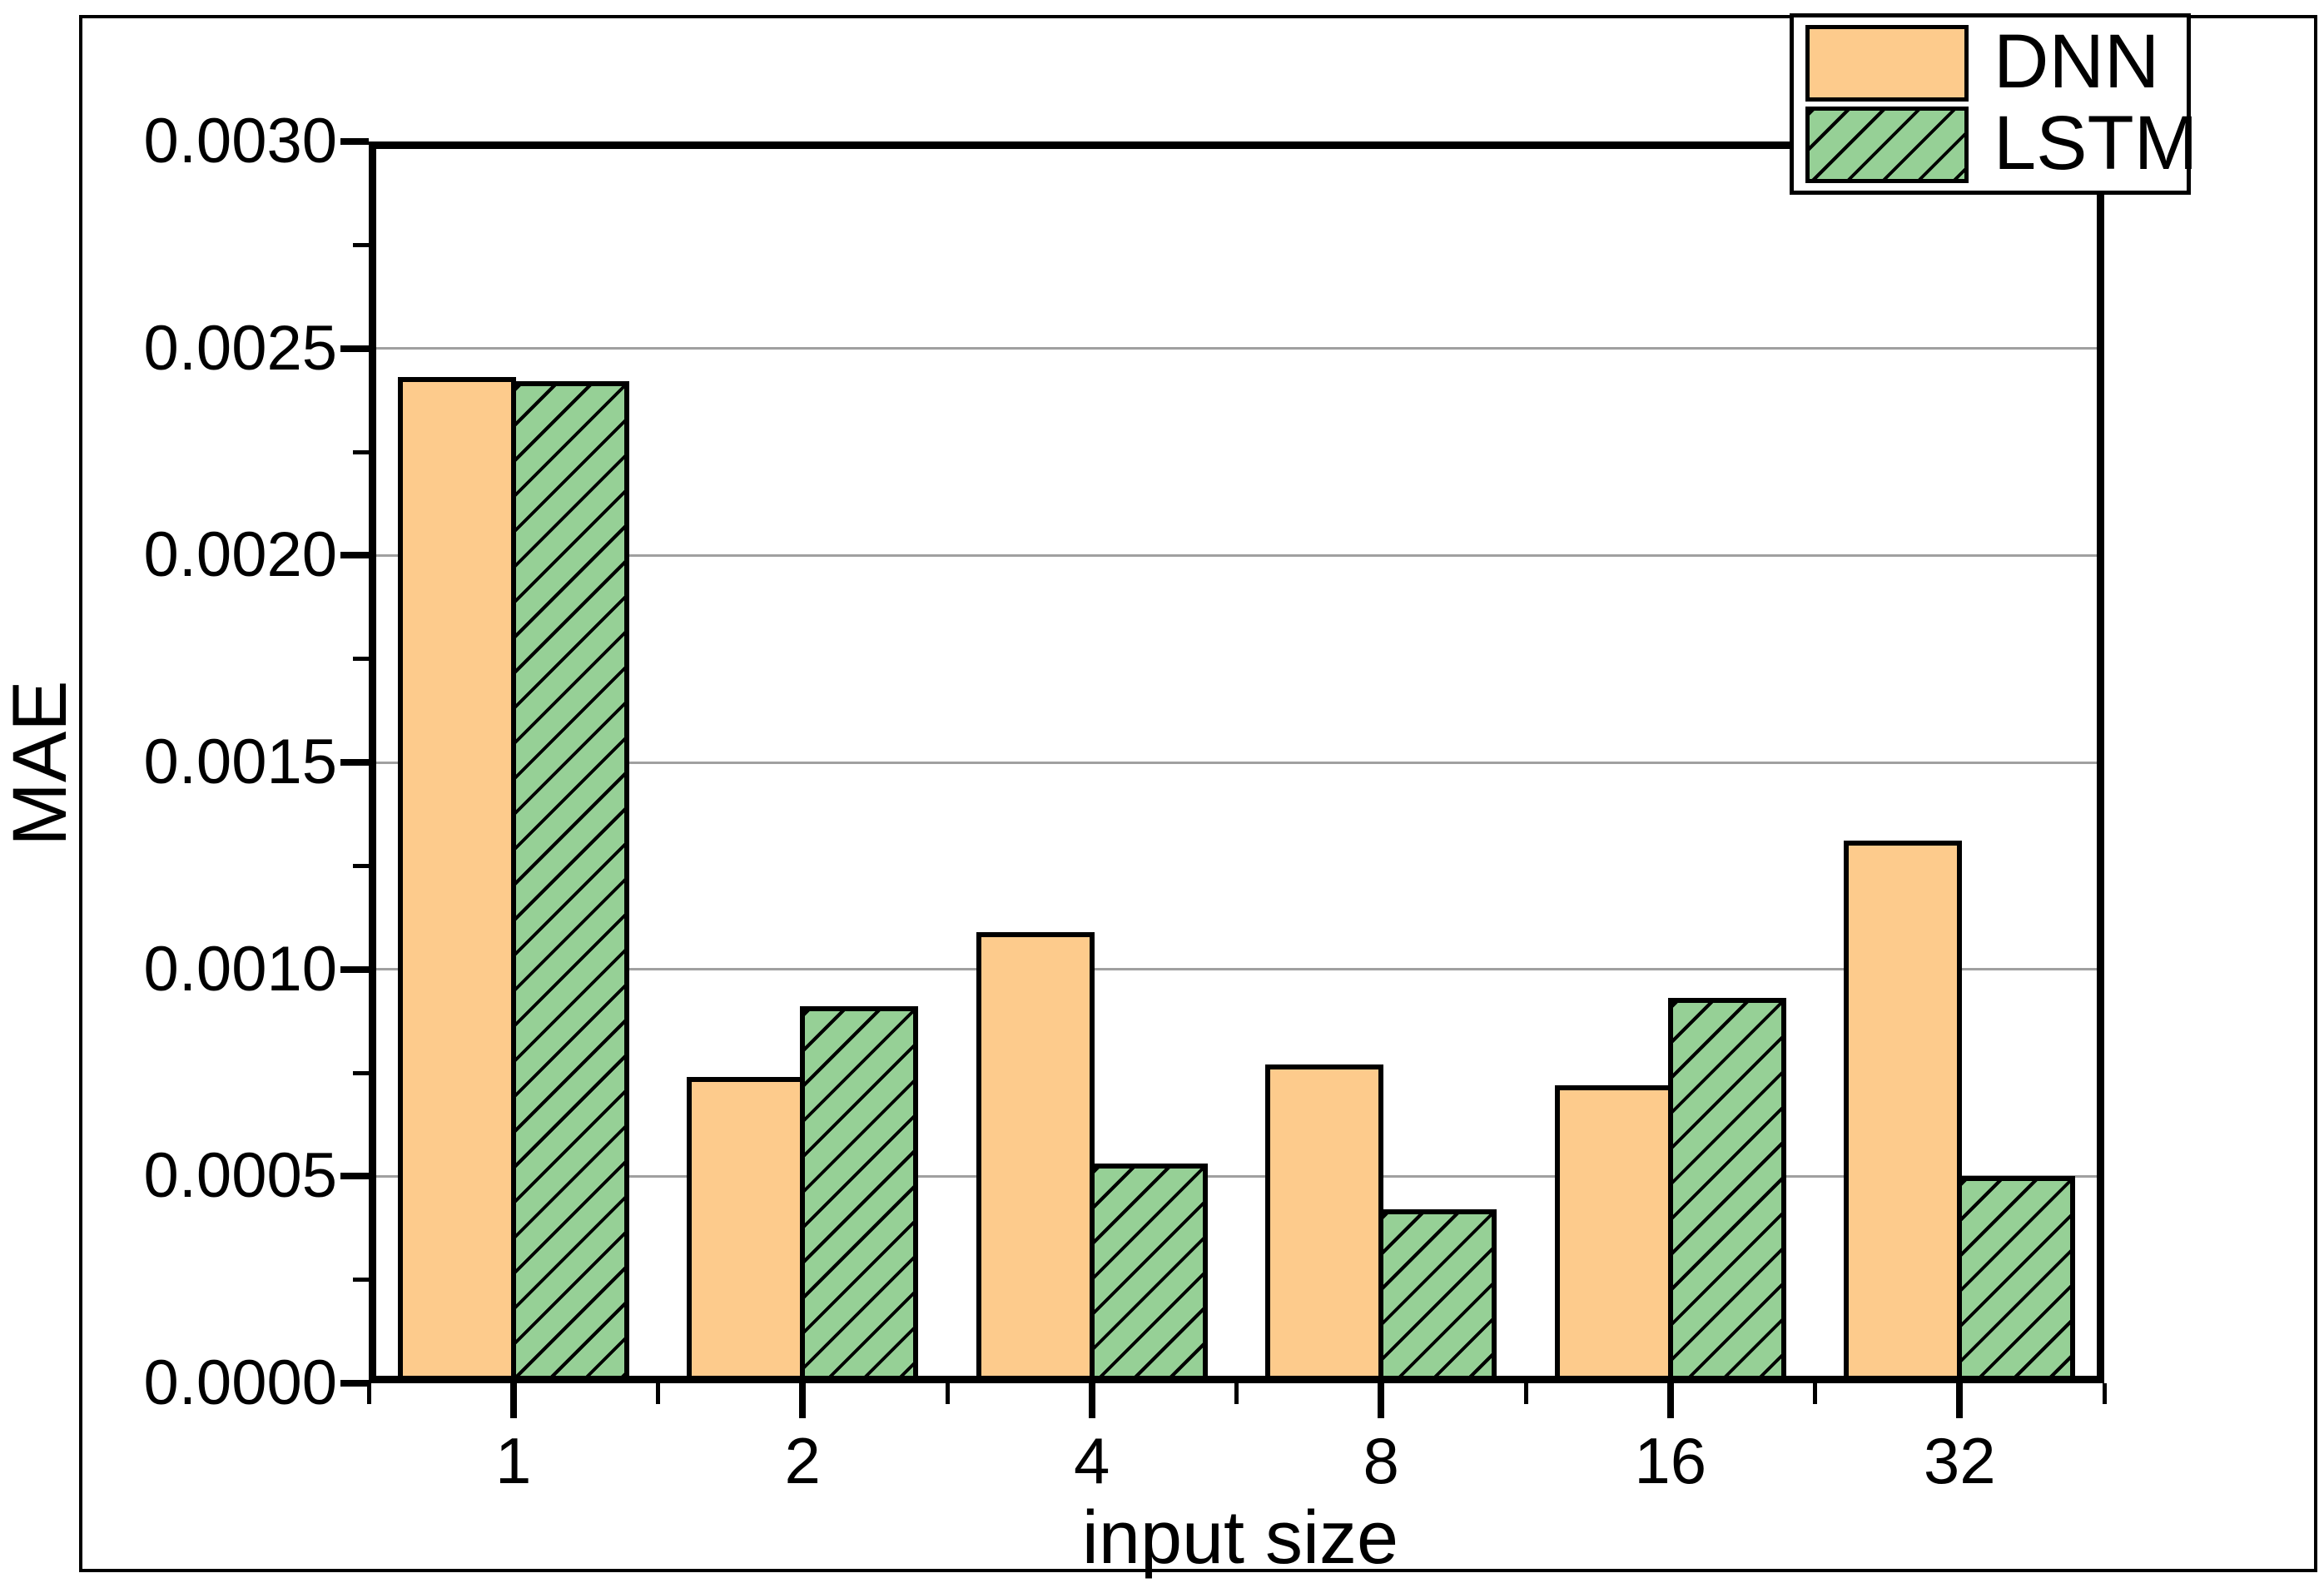 The image size is (2324, 1583). I want to click on y-tick-label: 0.0030, so click(240, 141).